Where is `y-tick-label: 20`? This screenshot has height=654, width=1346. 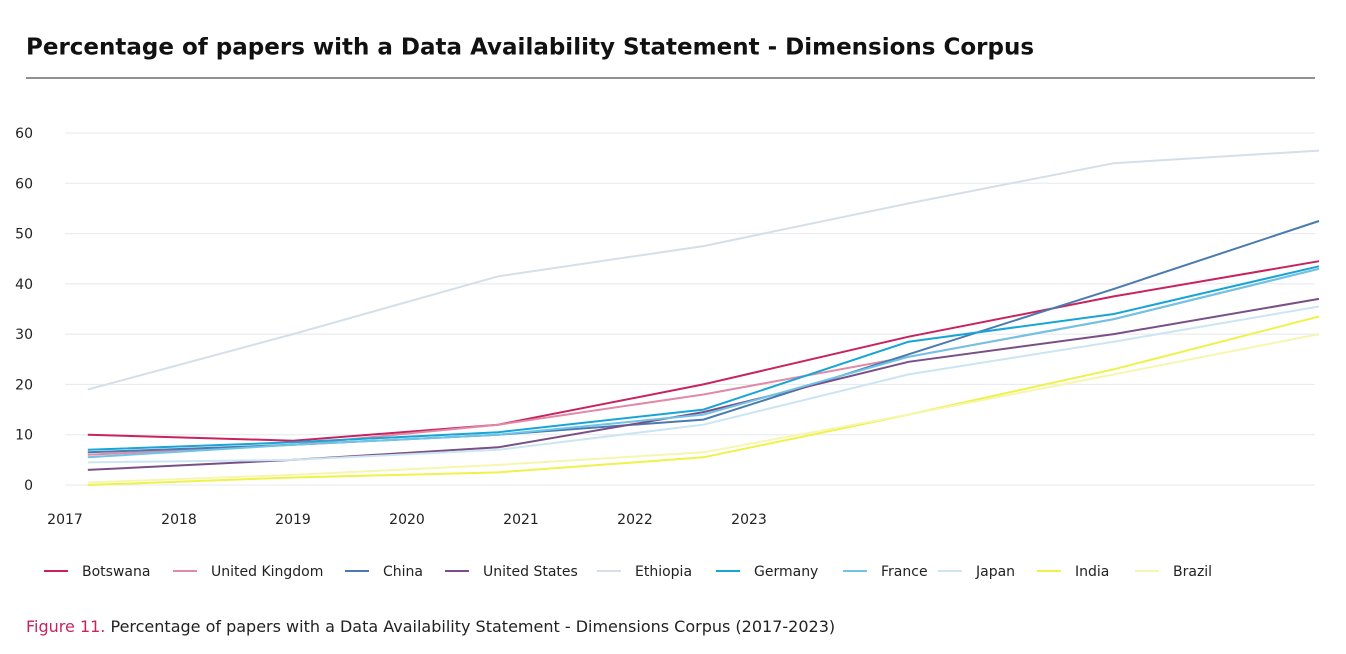 y-tick-label: 20 is located at coordinates (24, 385).